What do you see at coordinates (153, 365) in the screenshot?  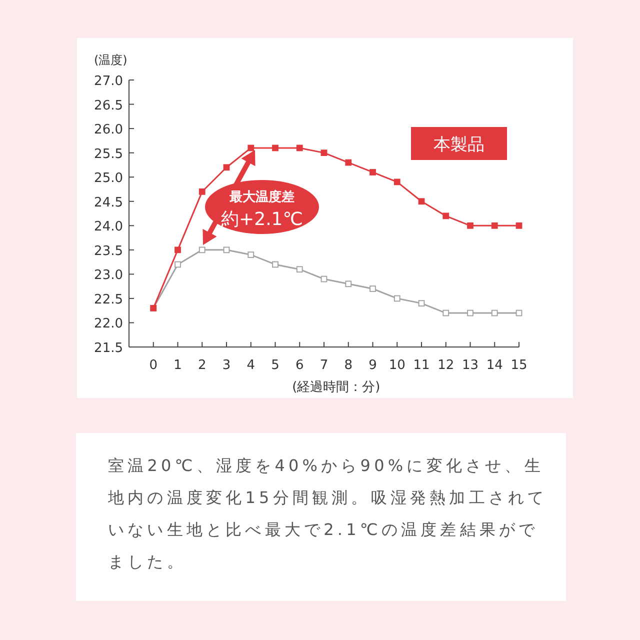 I see `x-tick-label: 0` at bounding box center [153, 365].